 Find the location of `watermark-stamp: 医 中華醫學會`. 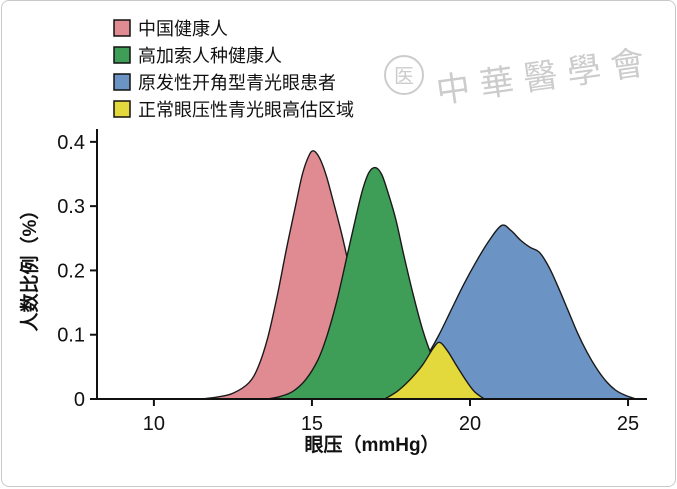

watermark-stamp: 医 中華醫學會 is located at coordinates (520, 77).